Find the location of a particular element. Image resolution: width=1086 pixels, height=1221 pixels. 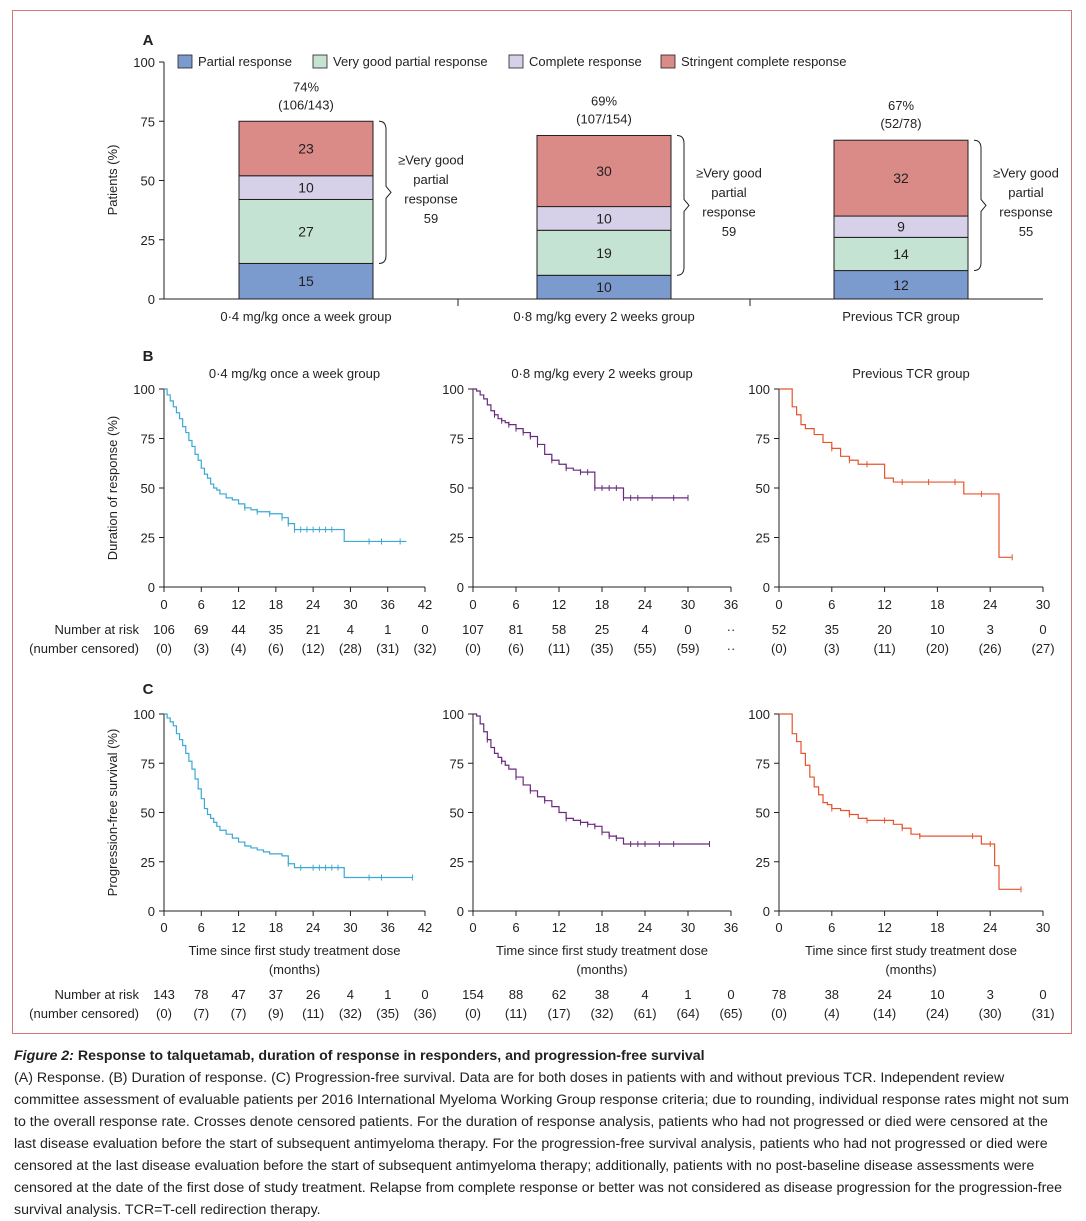

panel-b-number-censored: (3) is located at coordinates (832, 648).